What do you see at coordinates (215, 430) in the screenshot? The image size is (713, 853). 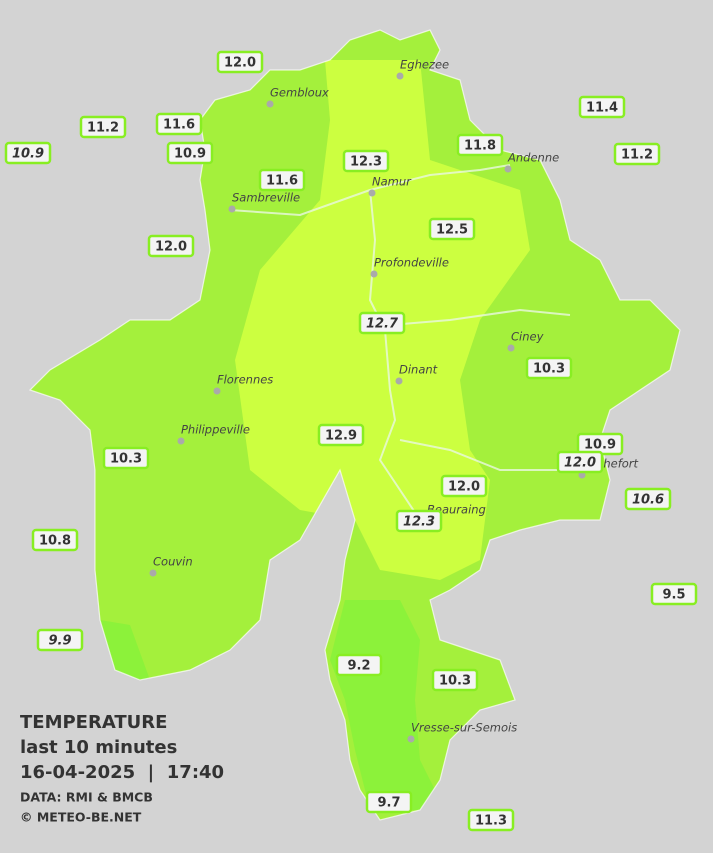 I see `city-label: Philippeville` at bounding box center [215, 430].